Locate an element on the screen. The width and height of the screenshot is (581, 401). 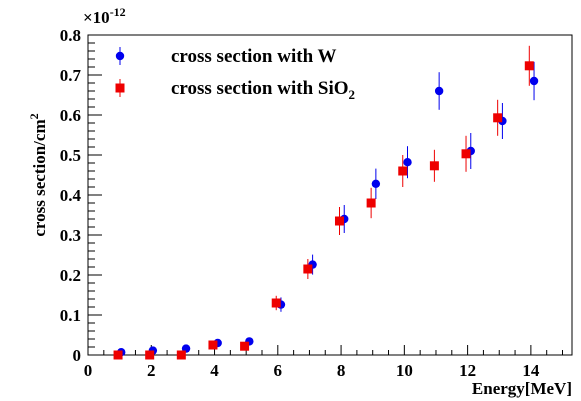
x-tick-label: 10 is located at coordinates (404, 370).